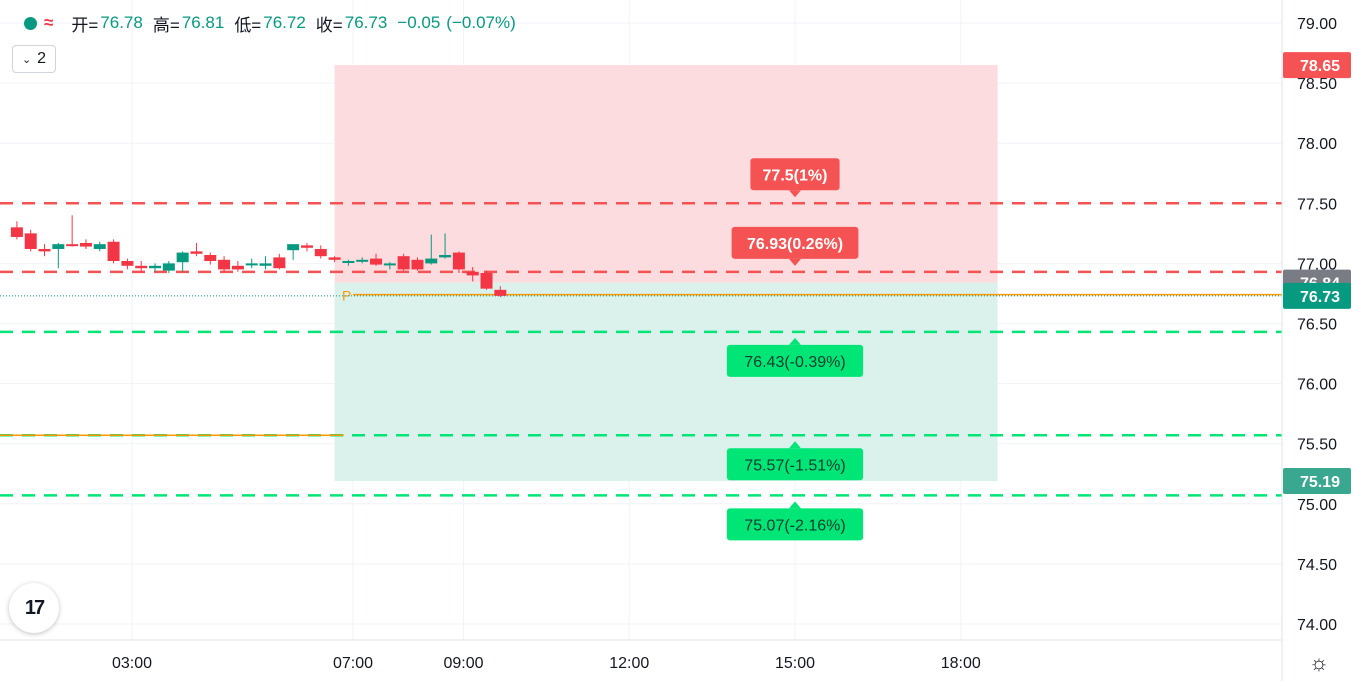 This screenshot has width=1356, height=681. Describe the element at coordinates (419, 22) in the screenshot. I see `change-value: −0.05` at that location.